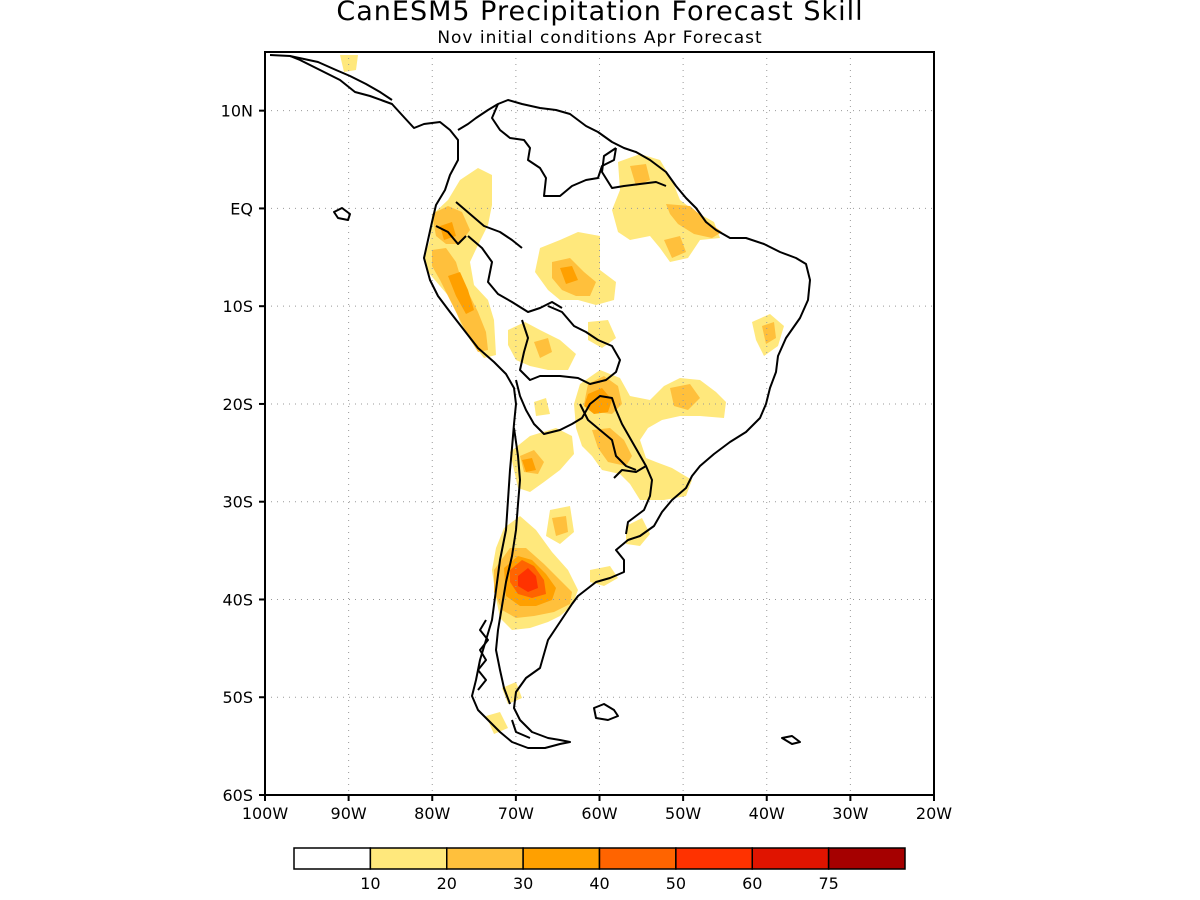 This screenshot has width=1200, height=900. Describe the element at coordinates (237, 599) in the screenshot. I see `y-tick-label: 40S` at that location.